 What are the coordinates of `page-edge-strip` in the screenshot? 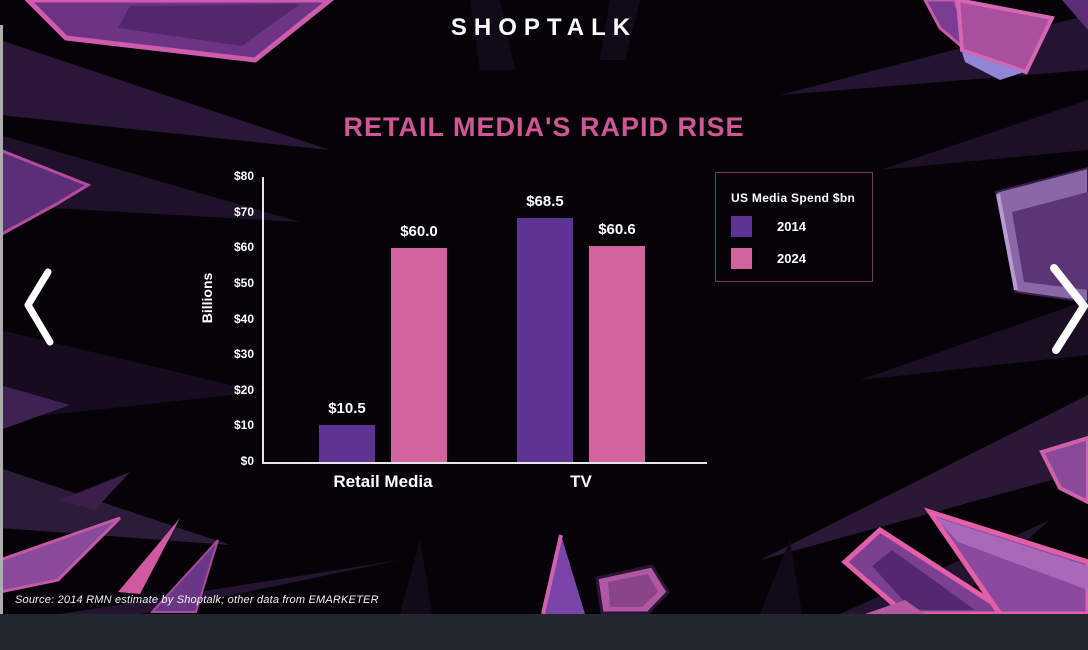 It's located at (1, 321).